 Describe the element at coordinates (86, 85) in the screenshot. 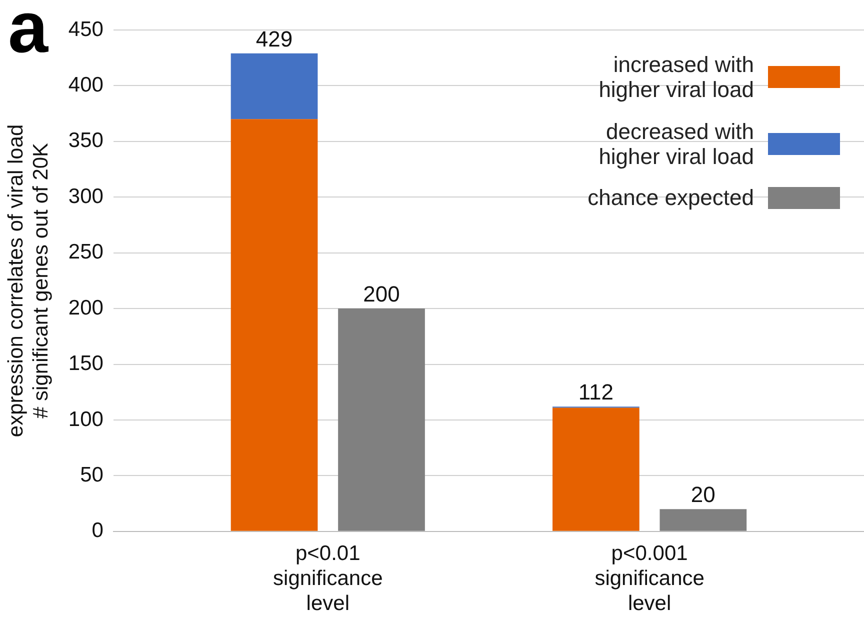

I see `y-tick-label: 400` at that location.